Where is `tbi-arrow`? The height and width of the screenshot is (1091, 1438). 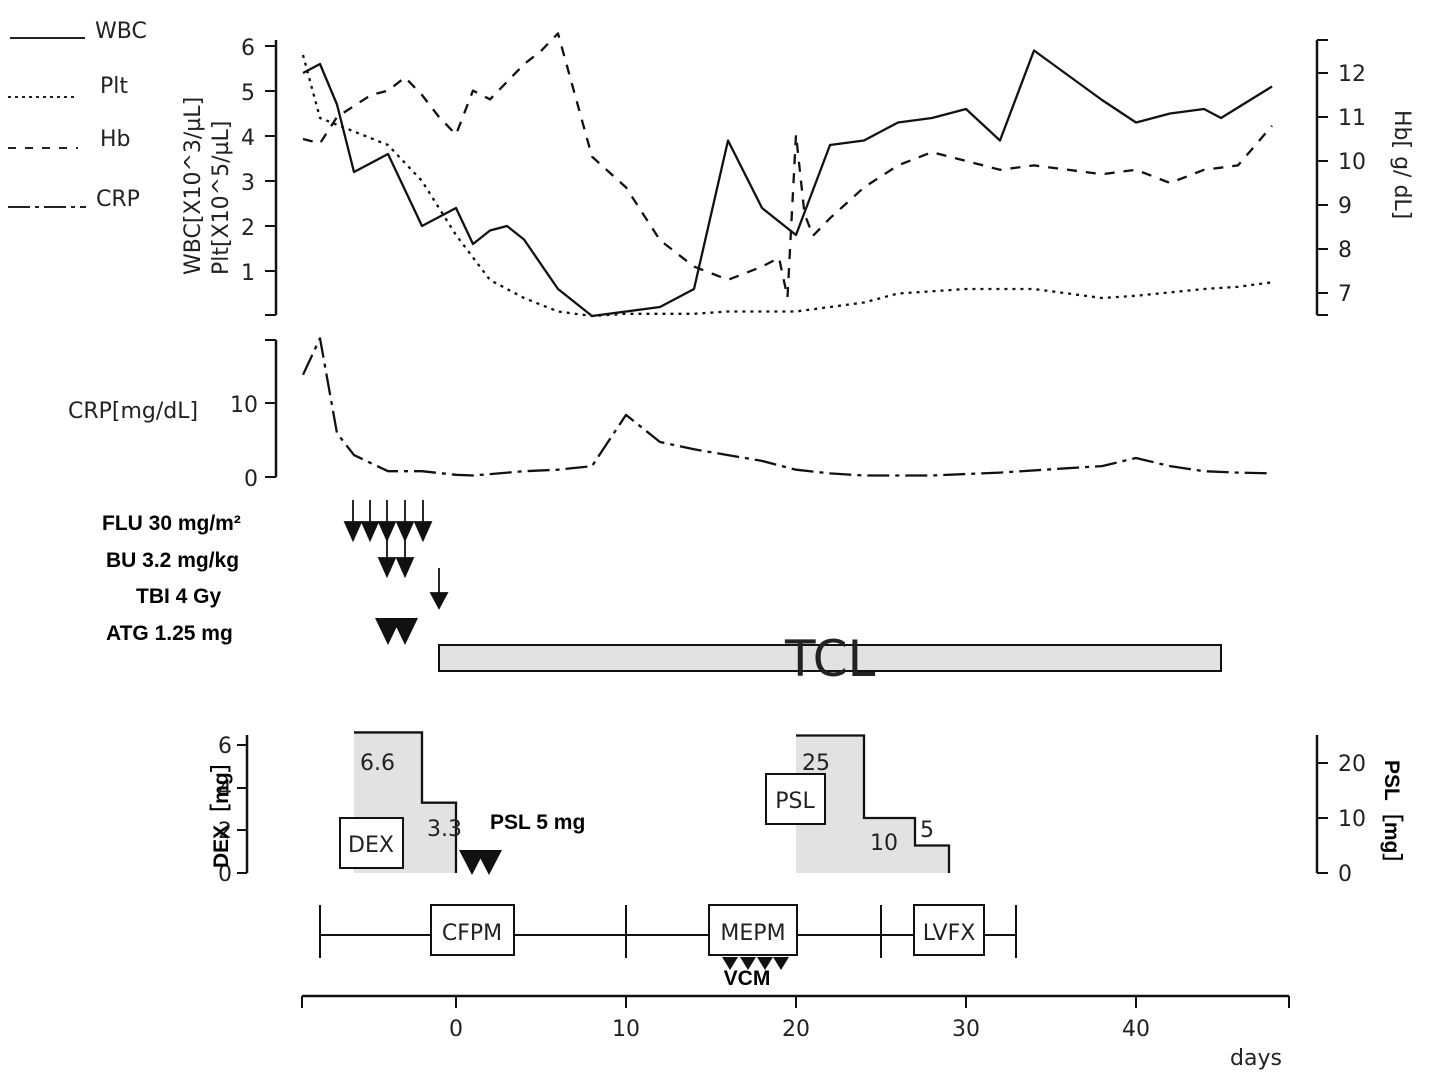
tbi-arrow is located at coordinates (439, 589).